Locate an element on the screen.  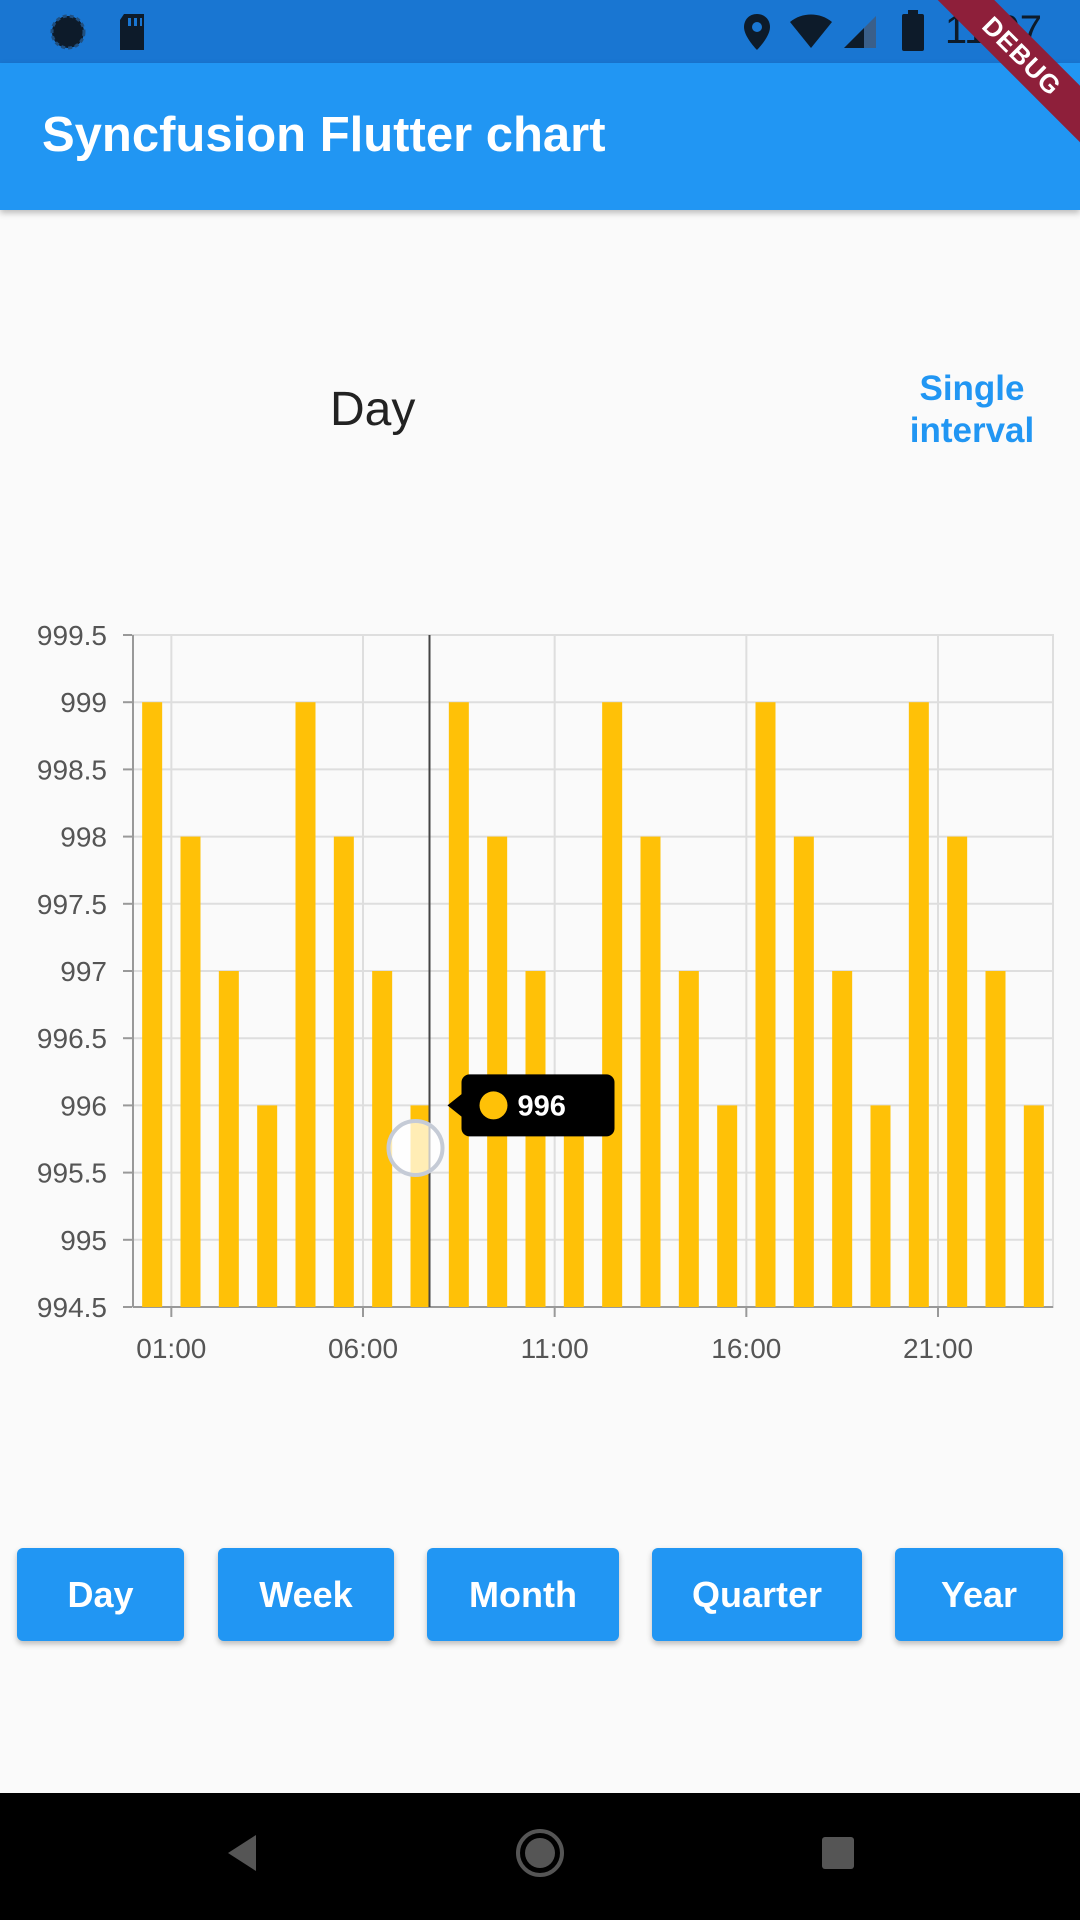
touch-indicator is located at coordinates (415, 1148).